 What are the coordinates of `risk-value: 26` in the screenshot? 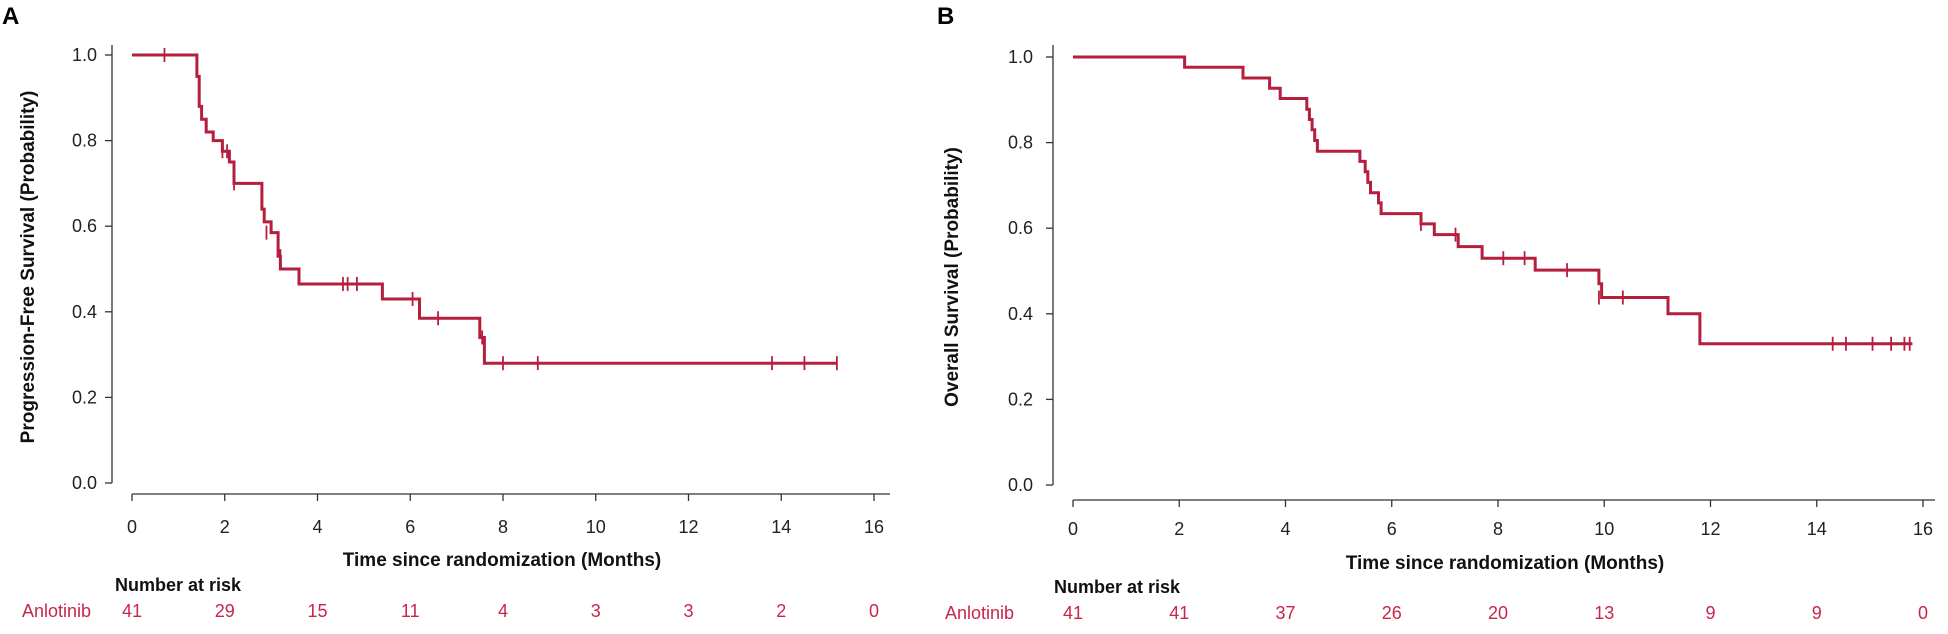 It's located at (1392, 613).